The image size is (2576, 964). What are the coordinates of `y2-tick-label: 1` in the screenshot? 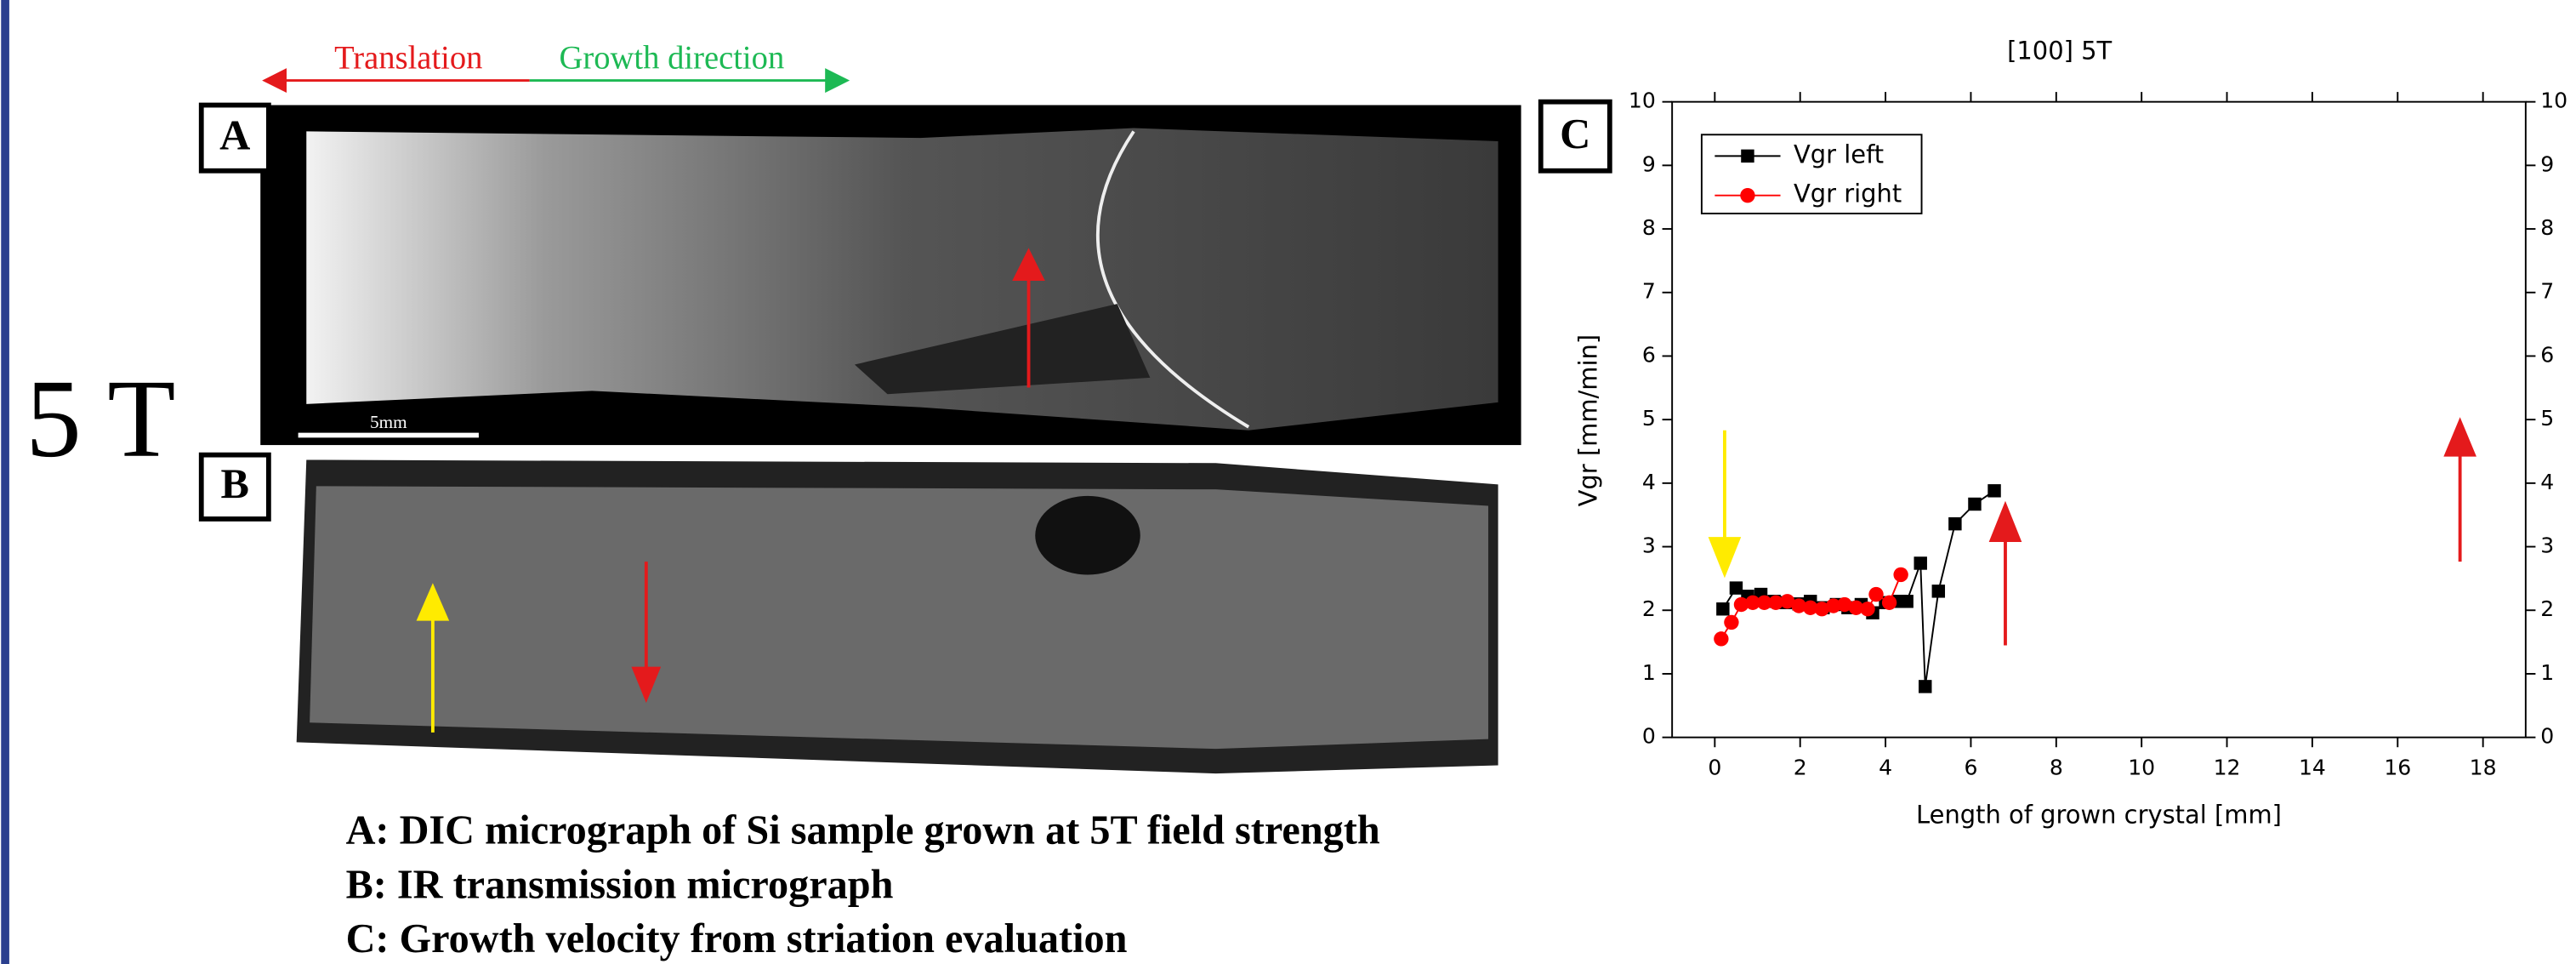 It's located at (2547, 672).